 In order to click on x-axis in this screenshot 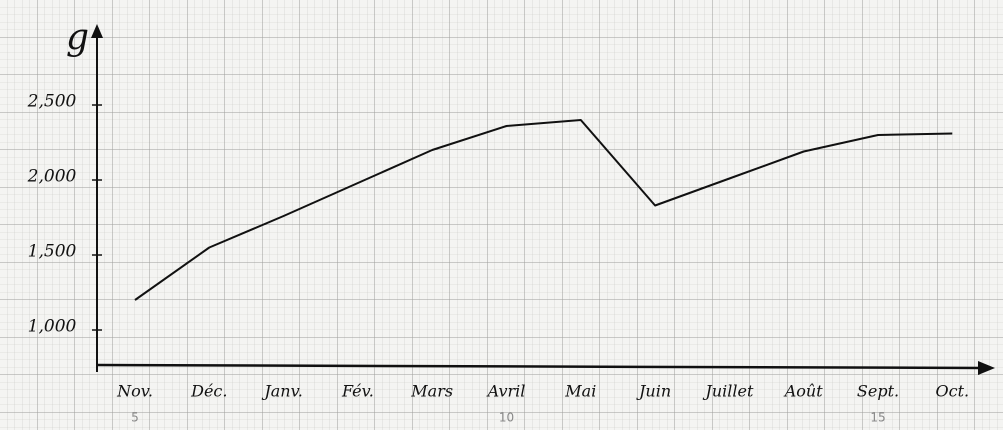, I will do `click(541, 366)`.